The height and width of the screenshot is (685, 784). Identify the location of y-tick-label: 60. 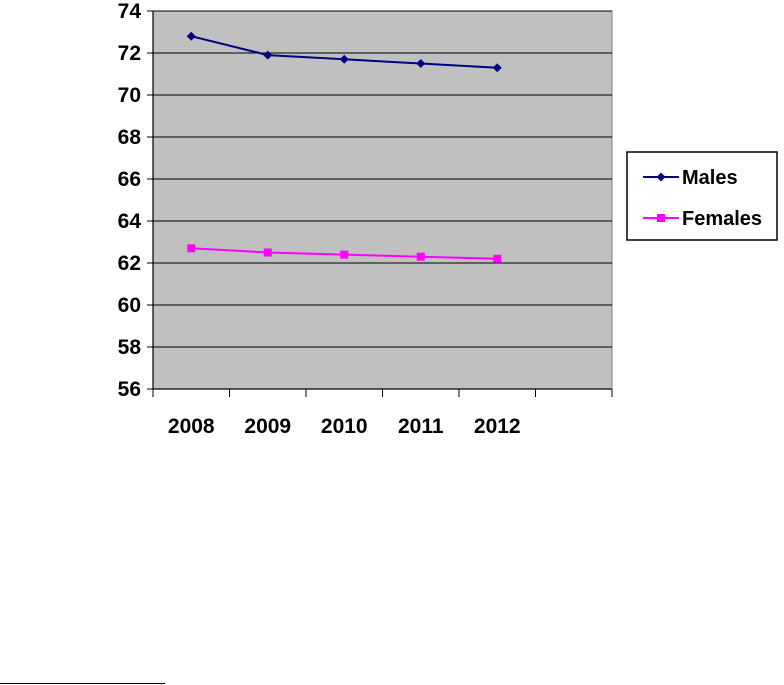
(129, 305).